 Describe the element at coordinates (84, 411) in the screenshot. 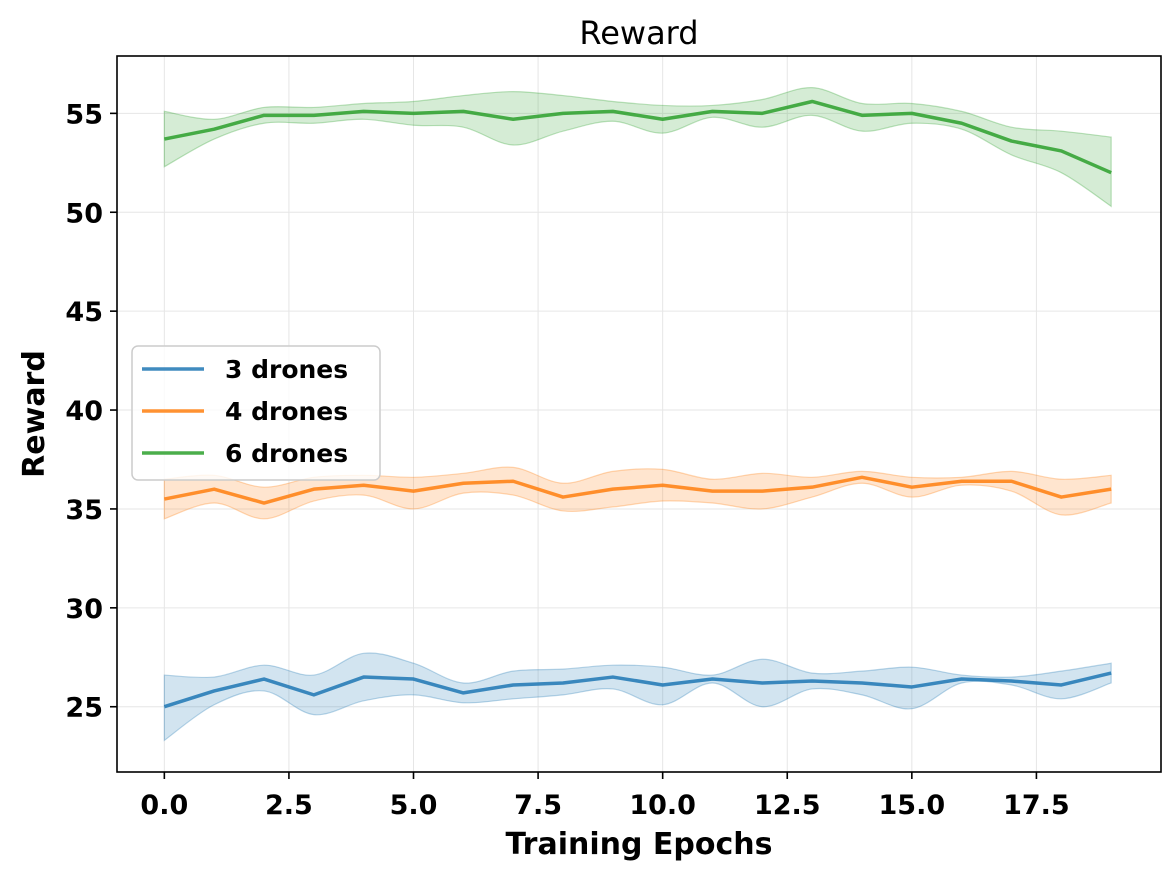

I see `y-tick-label: 40` at that location.